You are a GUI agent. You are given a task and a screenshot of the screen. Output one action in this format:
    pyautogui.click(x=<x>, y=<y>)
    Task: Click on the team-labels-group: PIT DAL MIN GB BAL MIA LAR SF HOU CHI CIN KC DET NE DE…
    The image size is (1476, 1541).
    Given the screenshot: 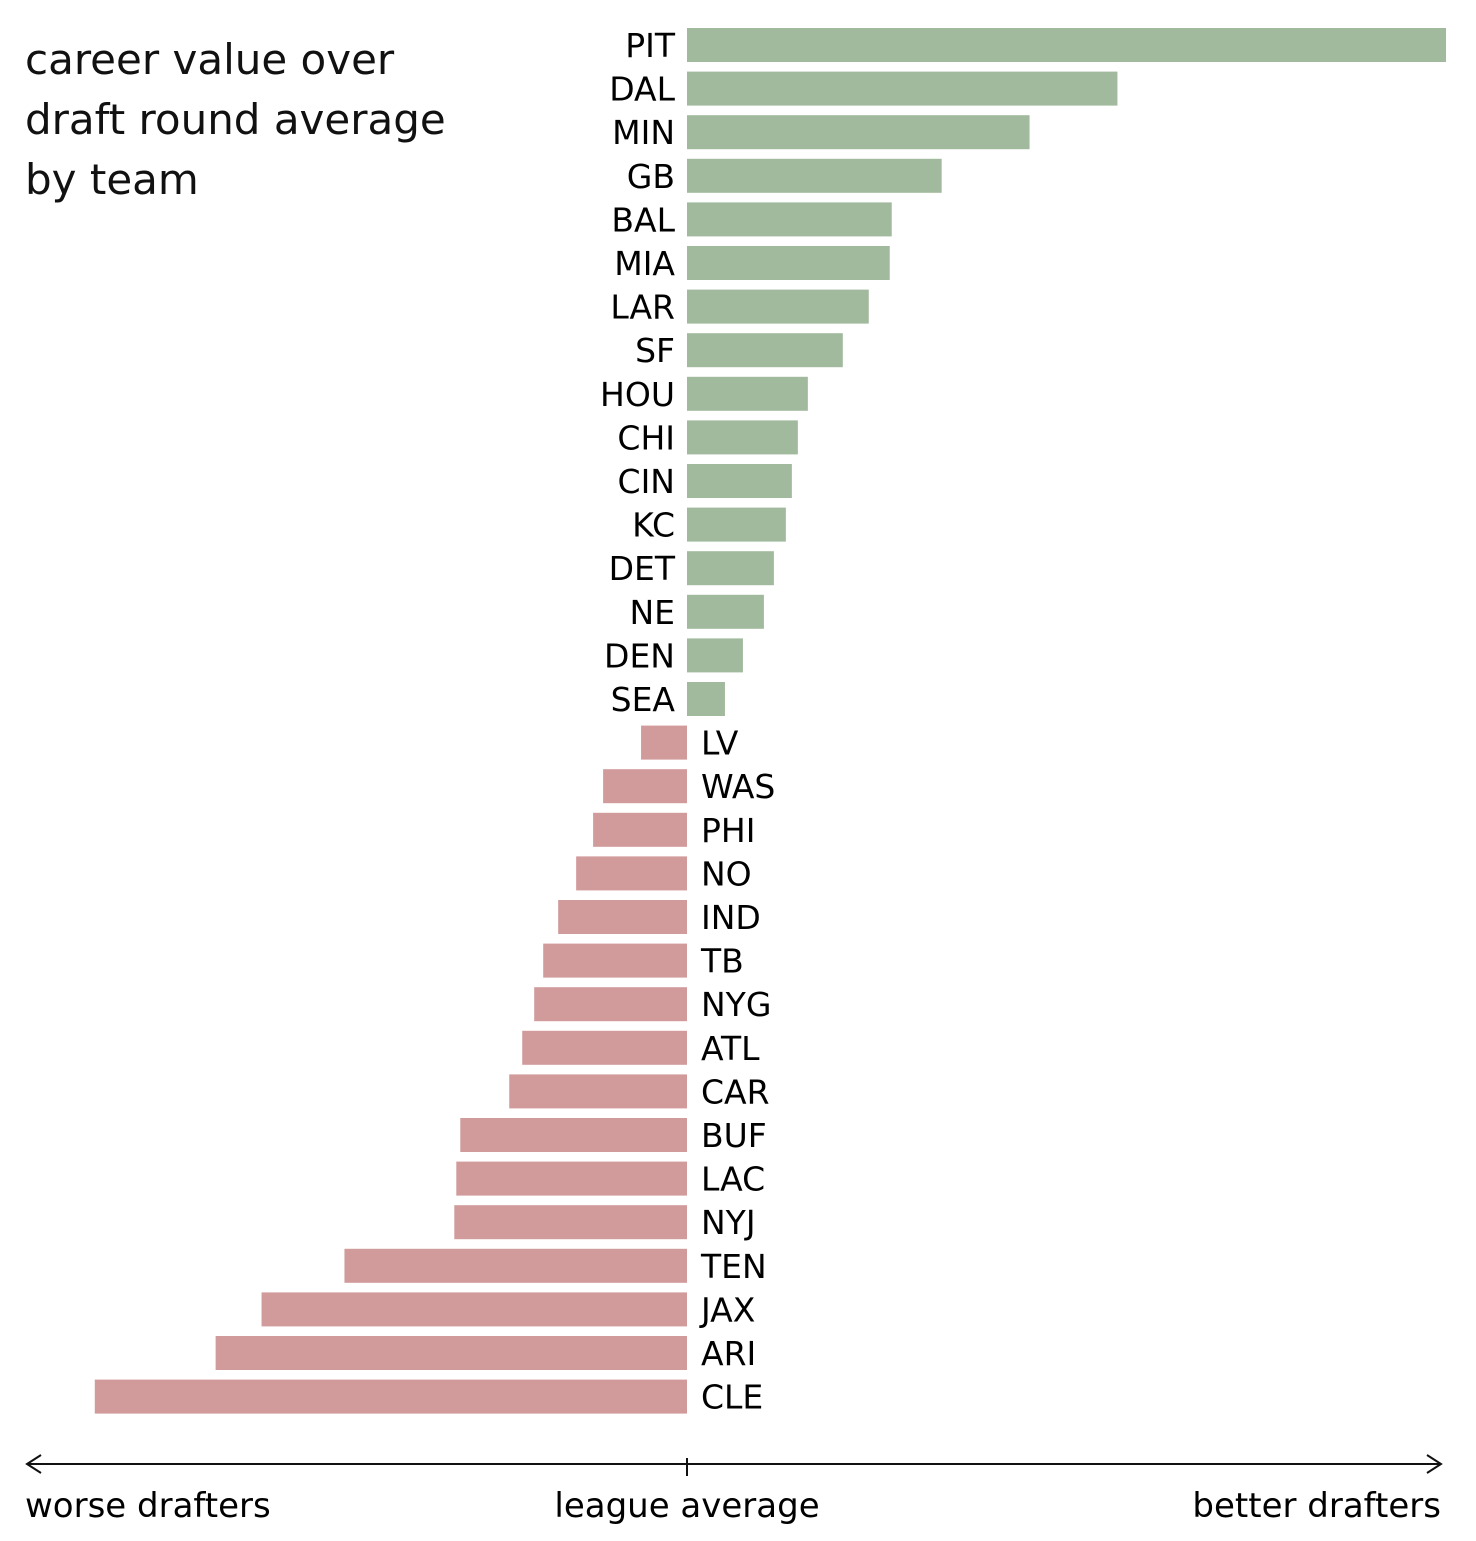 What is the action you would take?
    pyautogui.click(x=687, y=721)
    